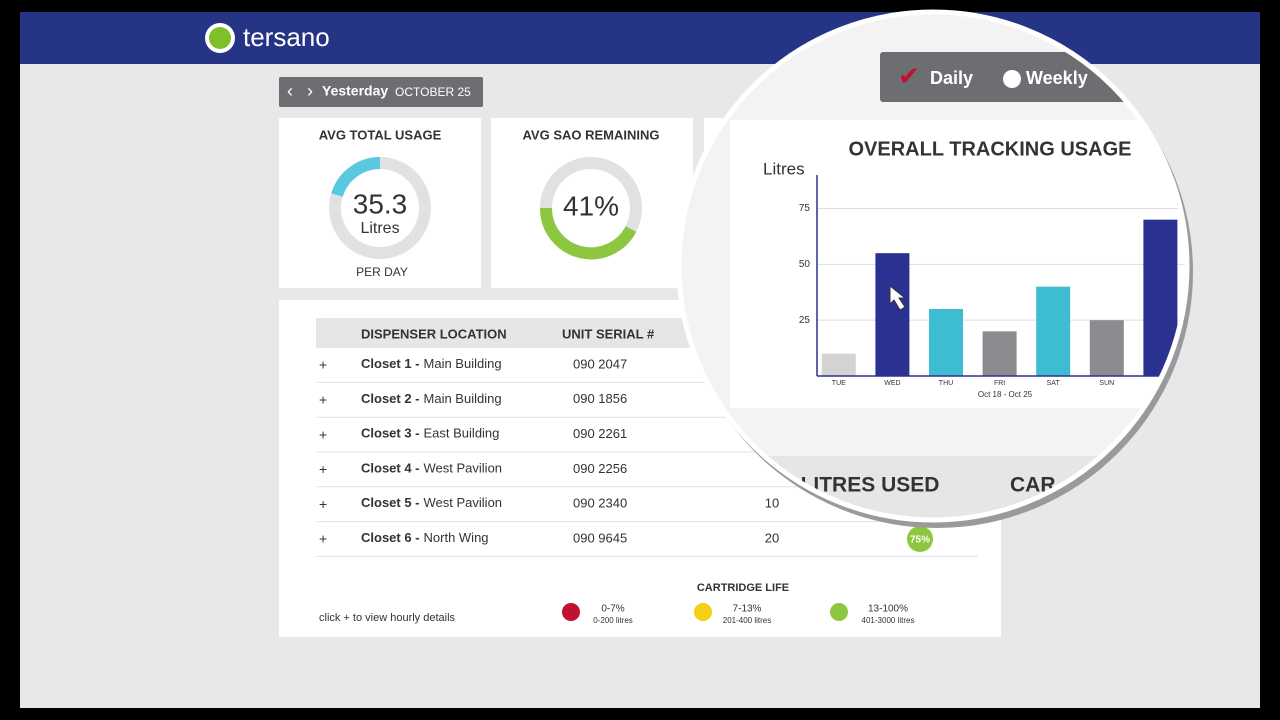  I want to click on legend-range: 7-13%, so click(747, 609).